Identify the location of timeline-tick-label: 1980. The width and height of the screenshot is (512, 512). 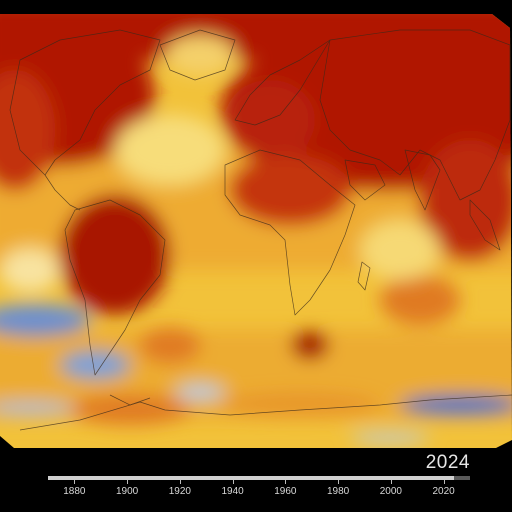
(338, 491).